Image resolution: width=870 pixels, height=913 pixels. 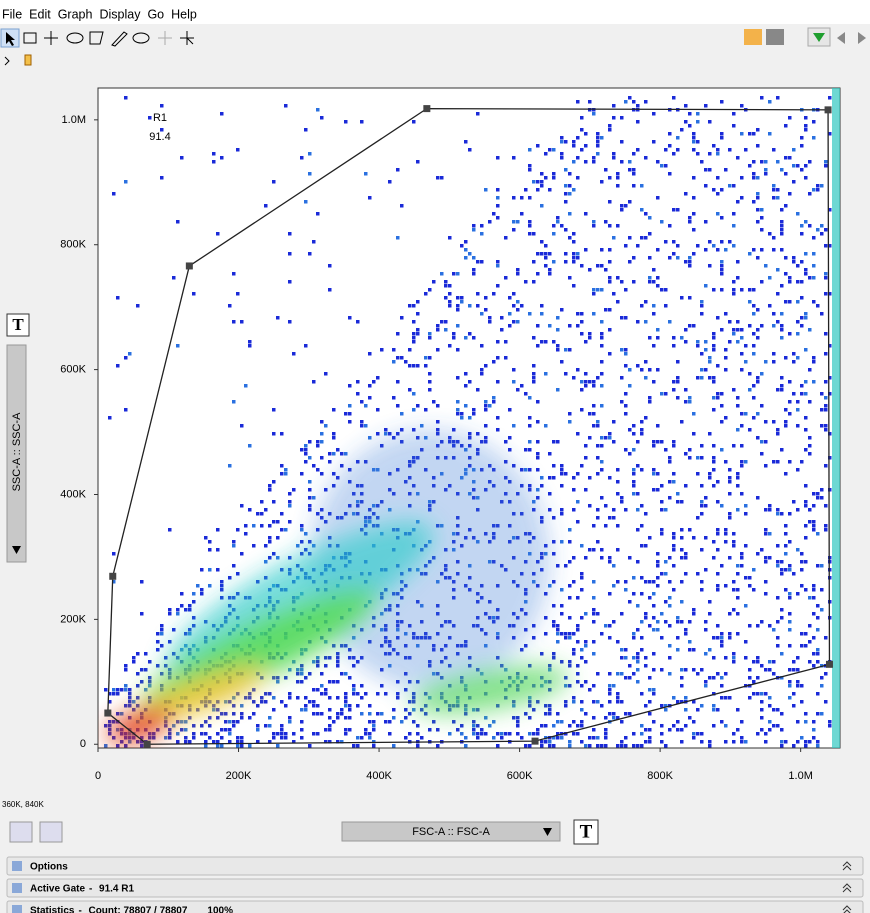 I want to click on menu-item: Edit, so click(x=40, y=14).